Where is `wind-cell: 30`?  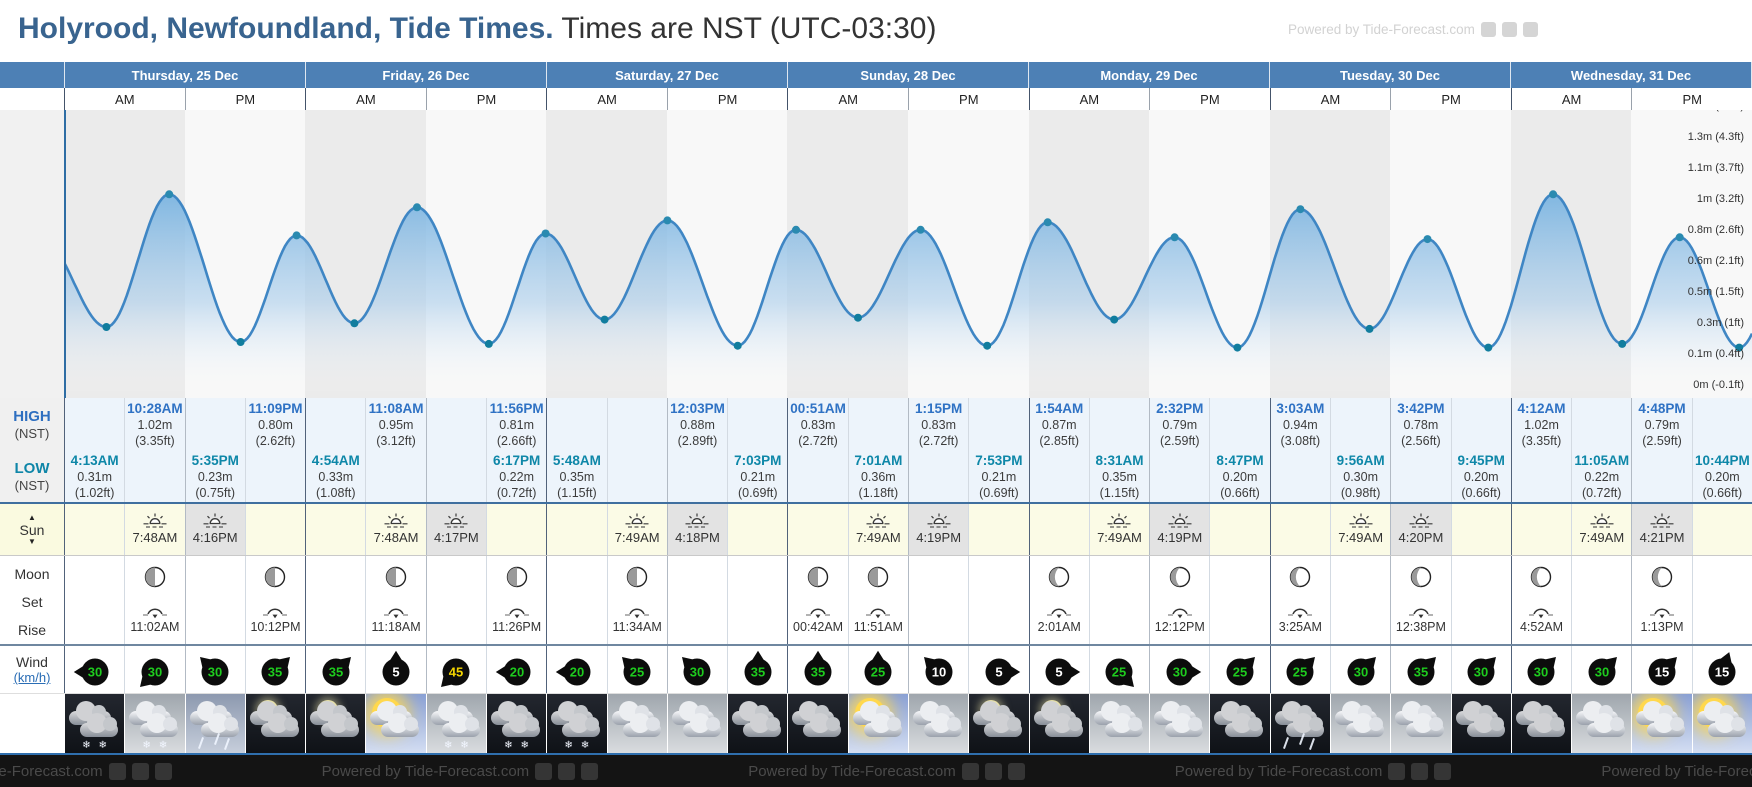 wind-cell: 30 is located at coordinates (697, 669).